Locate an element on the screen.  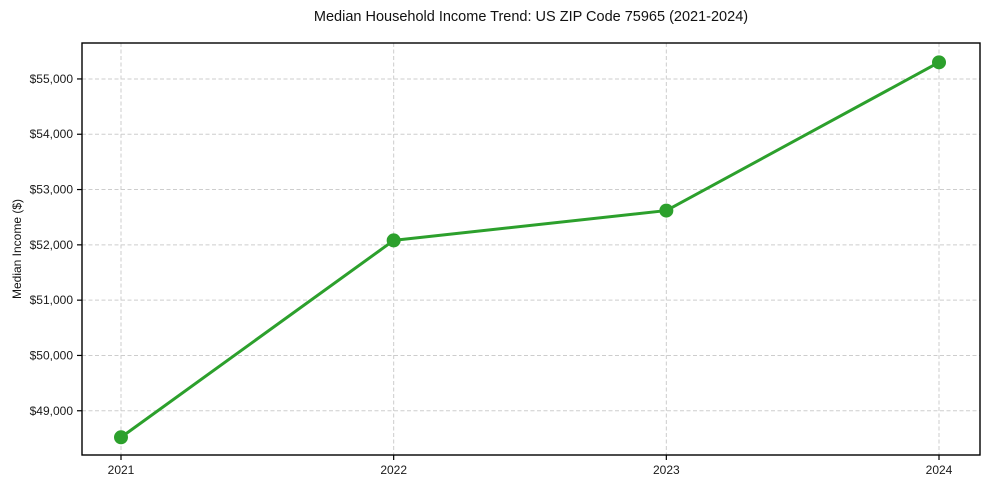
y-axis-label: Median Income ($) is located at coordinates (17, 249).